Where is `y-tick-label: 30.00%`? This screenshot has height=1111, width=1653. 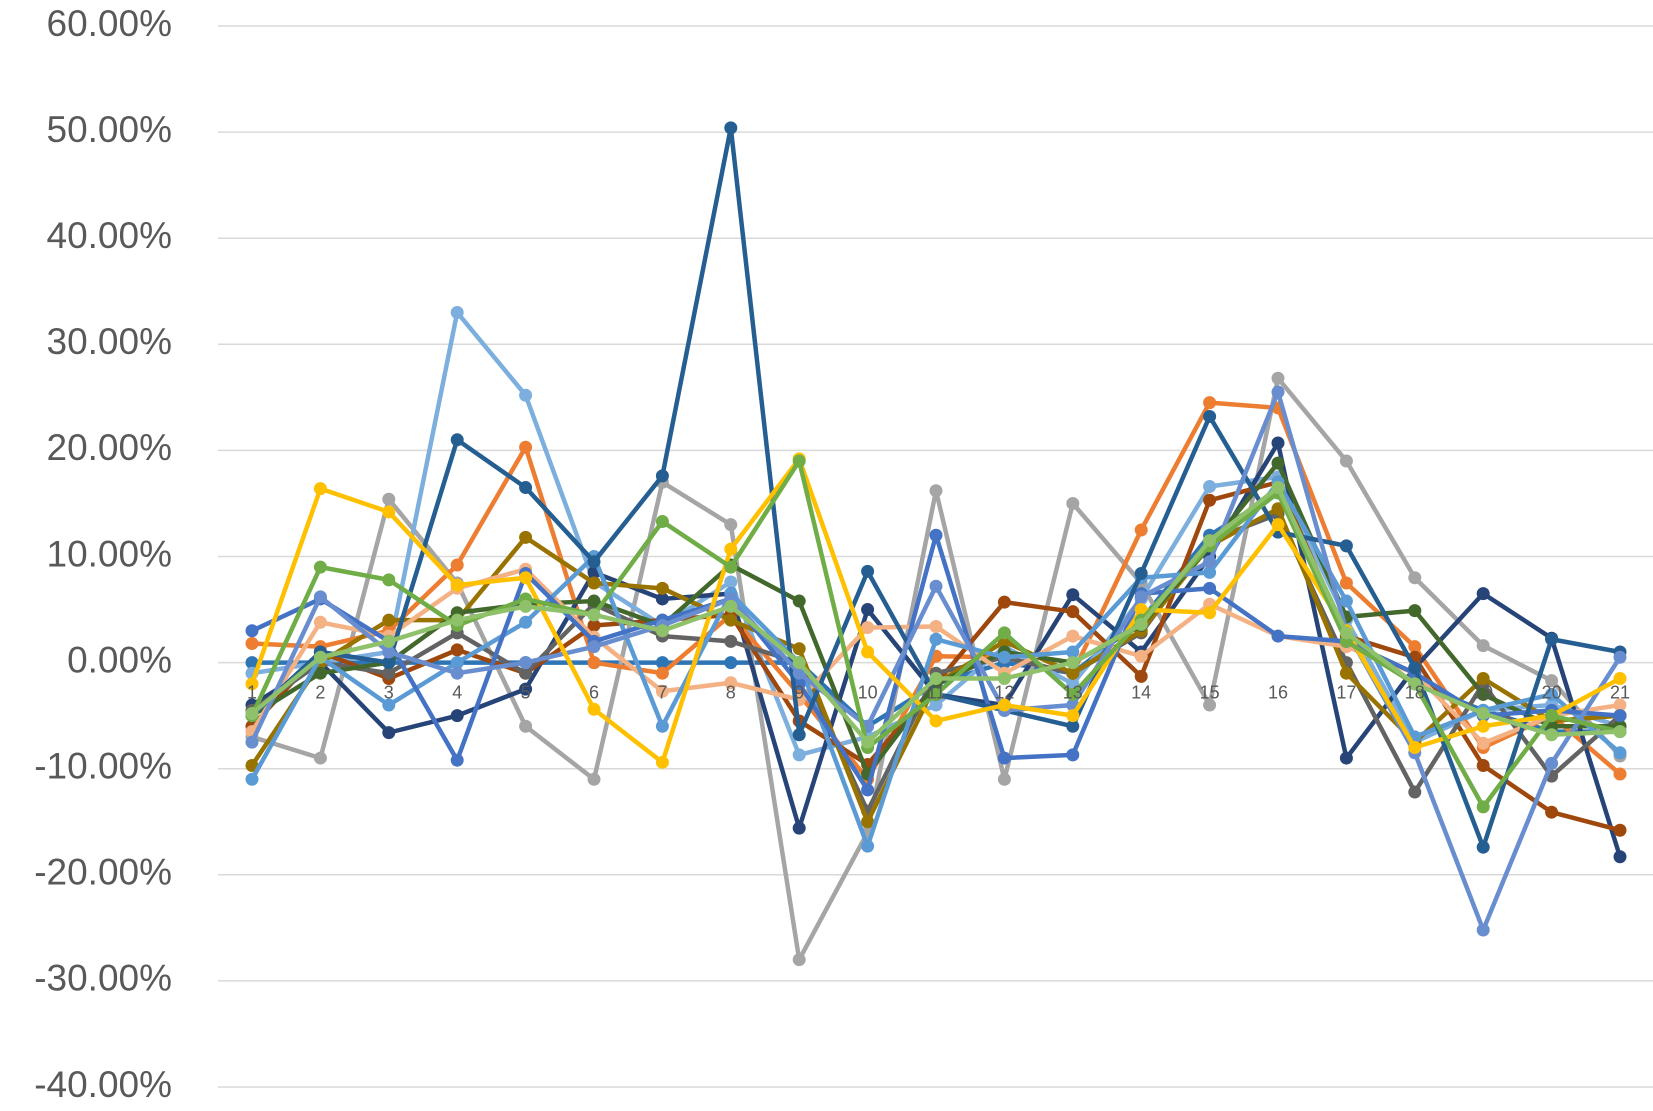
y-tick-label: 30.00% is located at coordinates (110, 341).